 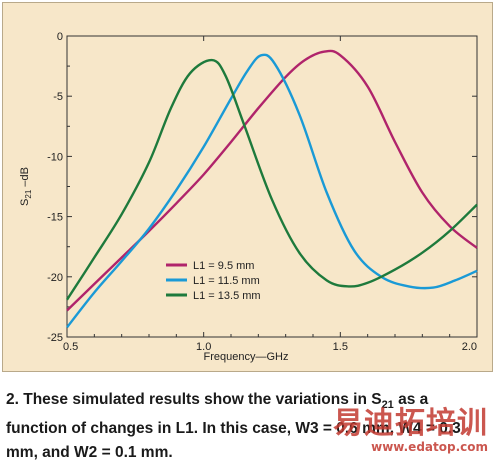 What do you see at coordinates (387, 405) in the screenshot?
I see `caption-subscript: 21` at bounding box center [387, 405].